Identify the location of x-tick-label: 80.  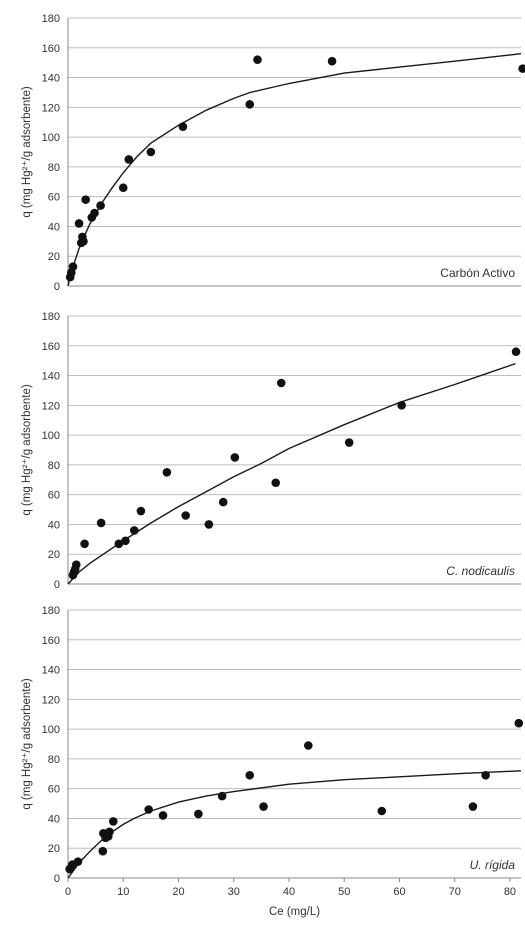
(510, 892).